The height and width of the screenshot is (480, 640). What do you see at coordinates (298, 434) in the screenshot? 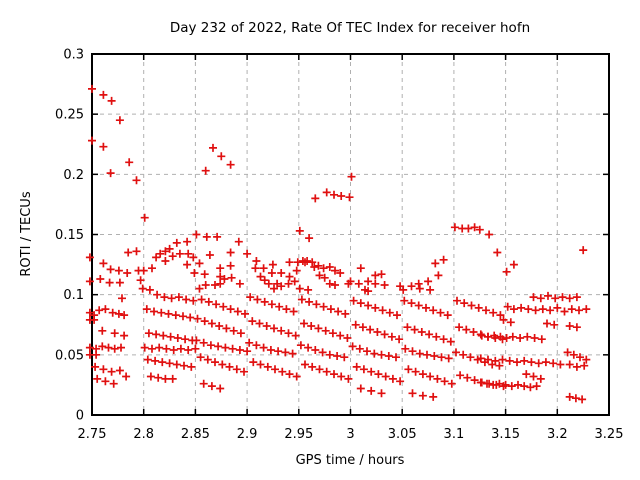
I see `x-tick-label: 2.95` at bounding box center [298, 434].